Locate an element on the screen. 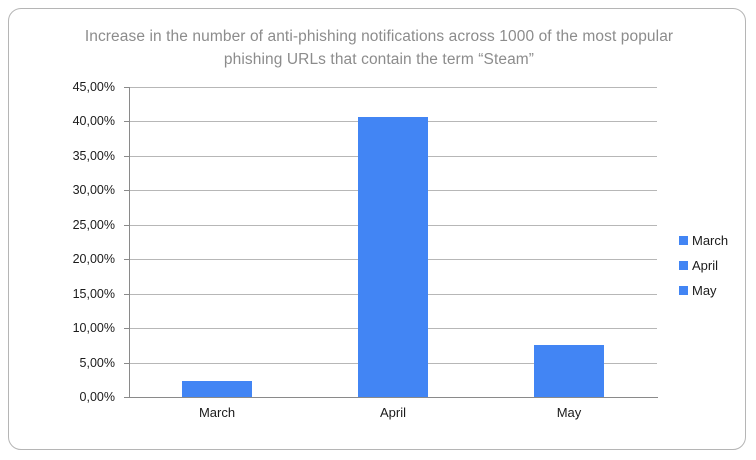 The image size is (756, 460). x-axis-tick-label: April is located at coordinates (392, 412).